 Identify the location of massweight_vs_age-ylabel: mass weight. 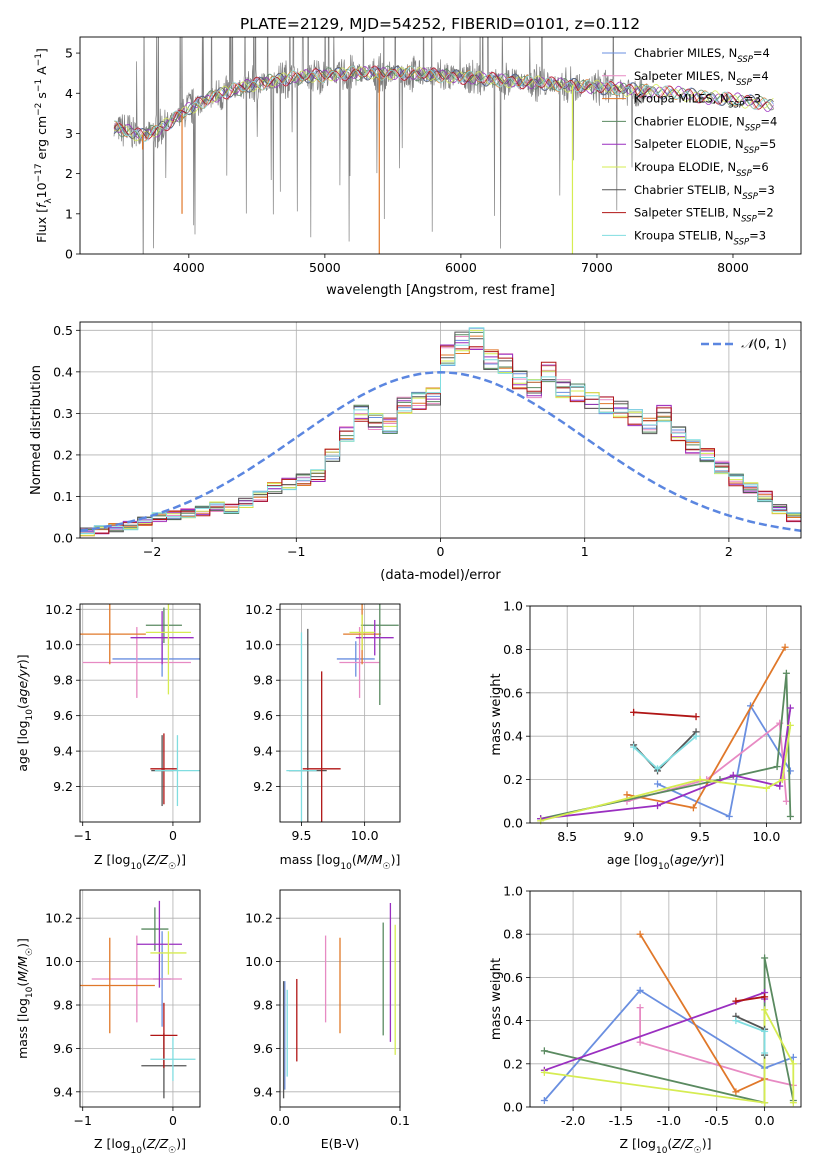
(496, 714).